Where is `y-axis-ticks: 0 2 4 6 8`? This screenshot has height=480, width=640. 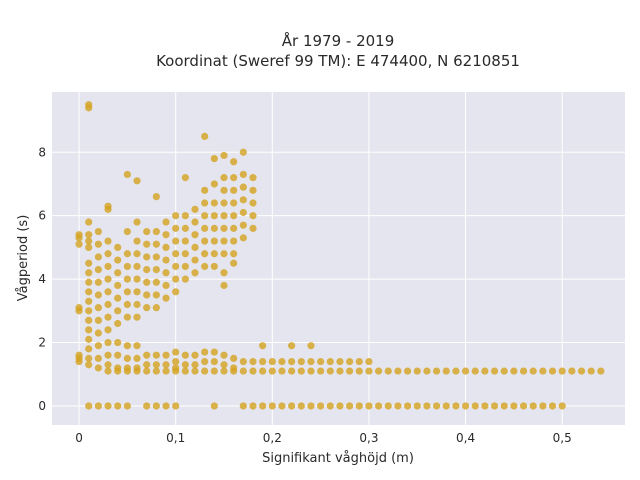 y-axis-ticks: 0 2 4 6 8 is located at coordinates (42, 279).